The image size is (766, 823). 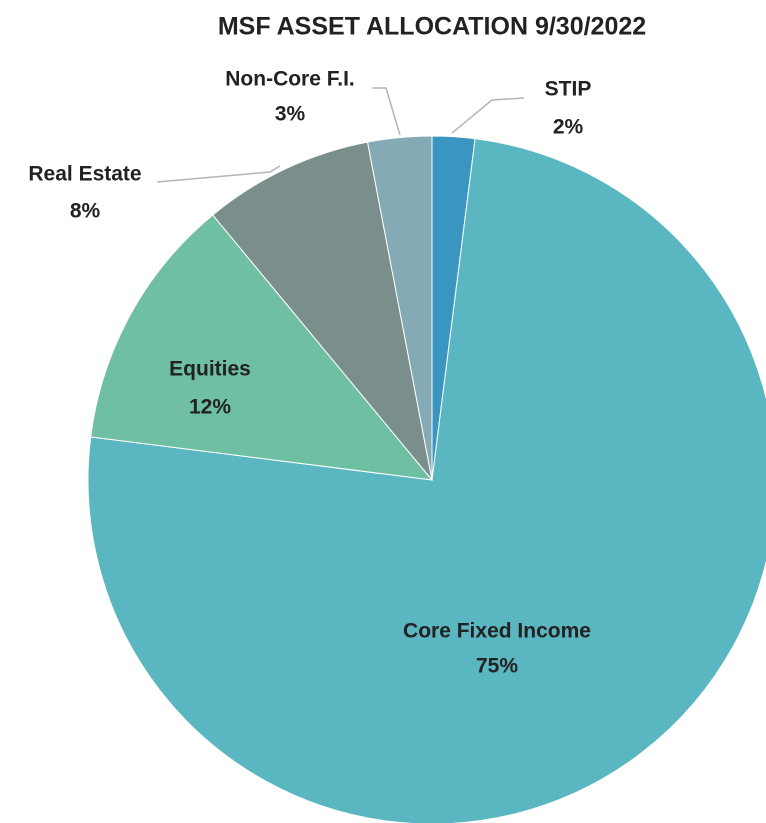 I want to click on slice-label: Core Fixed Income, so click(x=497, y=631).